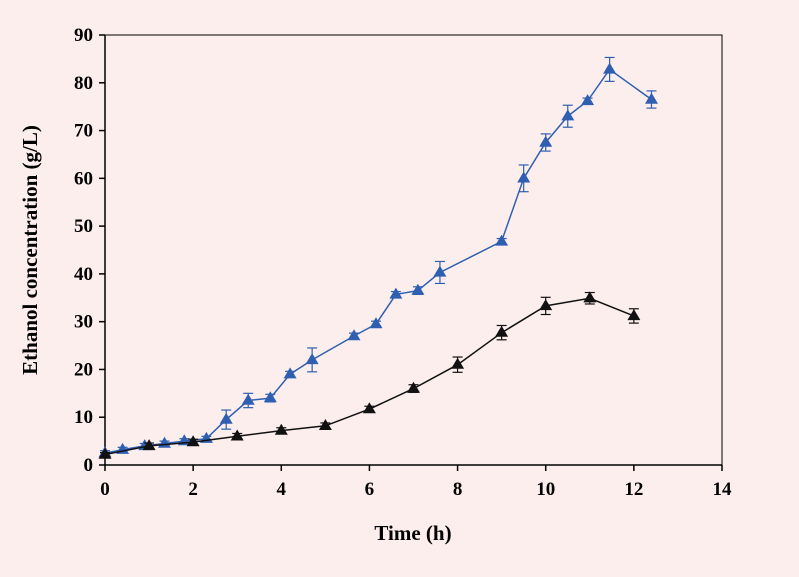  Describe the element at coordinates (416, 482) in the screenshot. I see `x-axis-ticks: 0 2 4 6 8 10 12 14` at that location.